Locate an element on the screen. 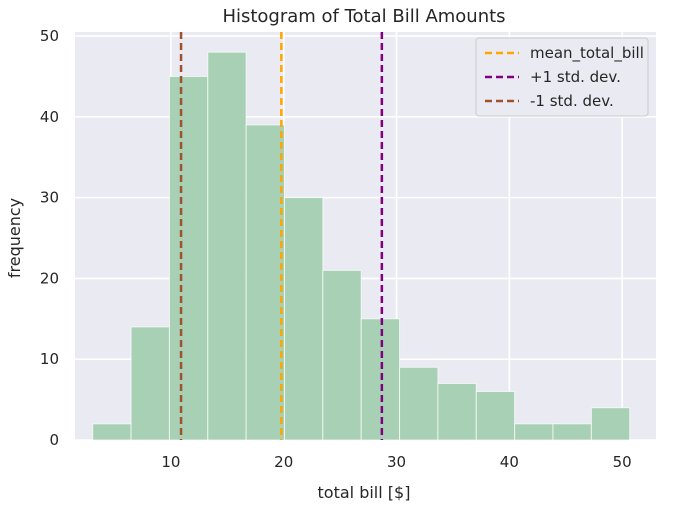 The height and width of the screenshot is (508, 673). x-tick-label: 20 is located at coordinates (283, 462).